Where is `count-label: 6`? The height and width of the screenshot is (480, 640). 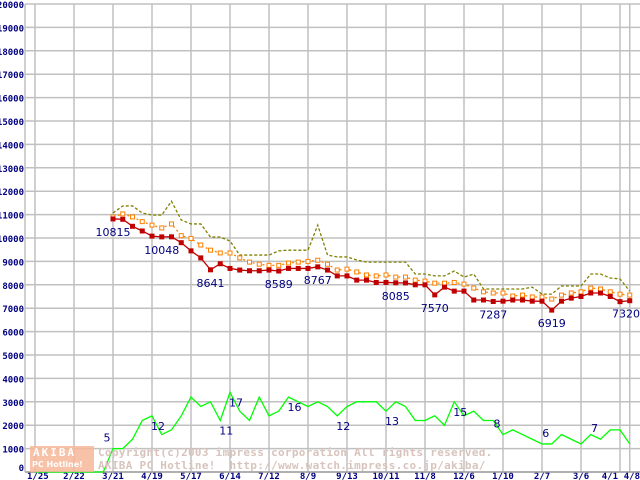 count-label: 6 is located at coordinates (545, 433).